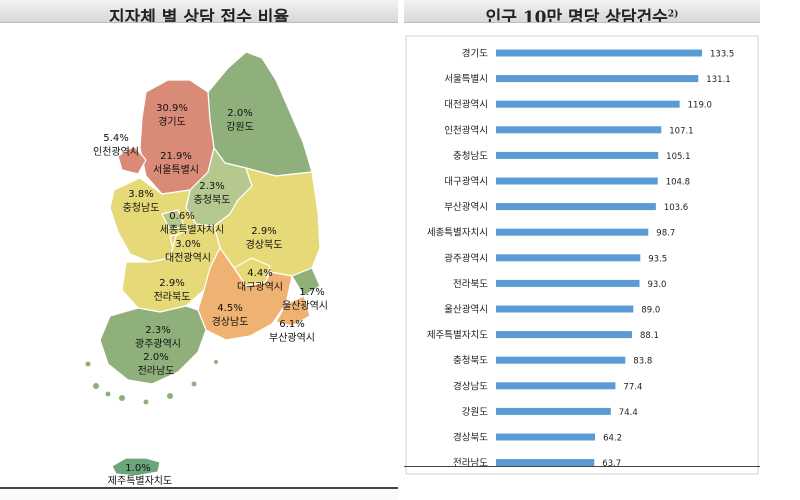 The width and height of the screenshot is (800, 500). Describe the element at coordinates (576, 15) in the screenshot. I see `chart-title-text: 인구 10만 명당 상담건수` at that location.